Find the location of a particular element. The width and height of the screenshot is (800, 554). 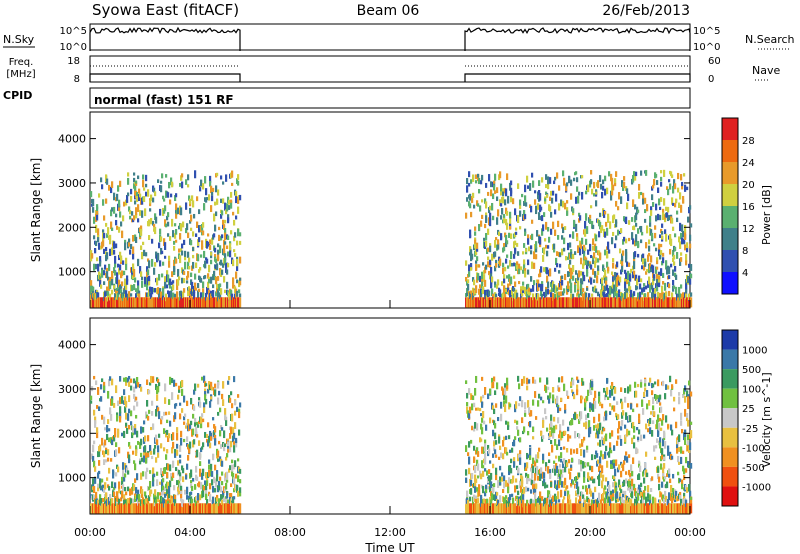

colorbar-tick-label: -500 is located at coordinates (753, 468).